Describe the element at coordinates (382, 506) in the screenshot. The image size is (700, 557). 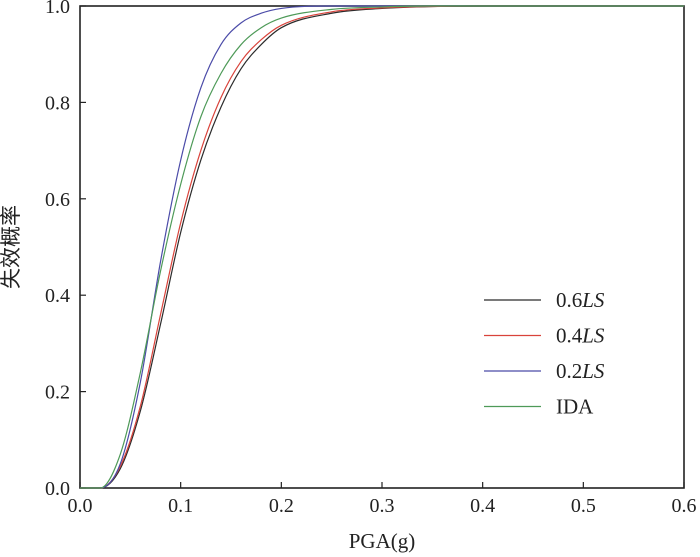
I see `x-tick-label: 0.3` at that location.